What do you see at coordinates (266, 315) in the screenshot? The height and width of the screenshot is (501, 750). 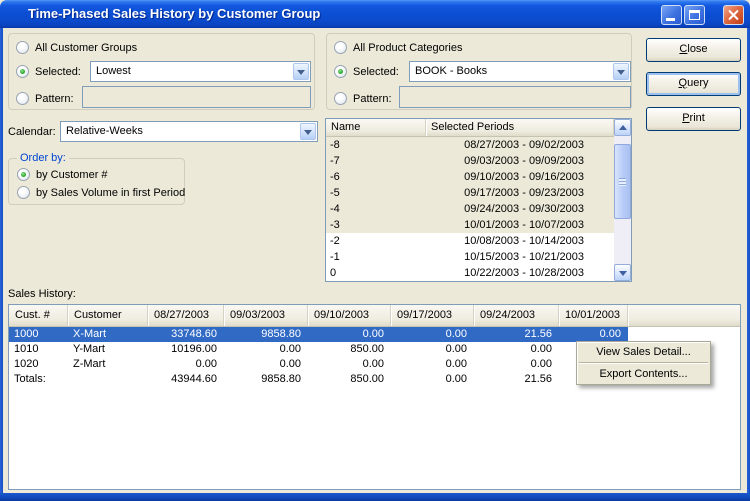 I see `column-header-period-2: 09/03/2003` at bounding box center [266, 315].